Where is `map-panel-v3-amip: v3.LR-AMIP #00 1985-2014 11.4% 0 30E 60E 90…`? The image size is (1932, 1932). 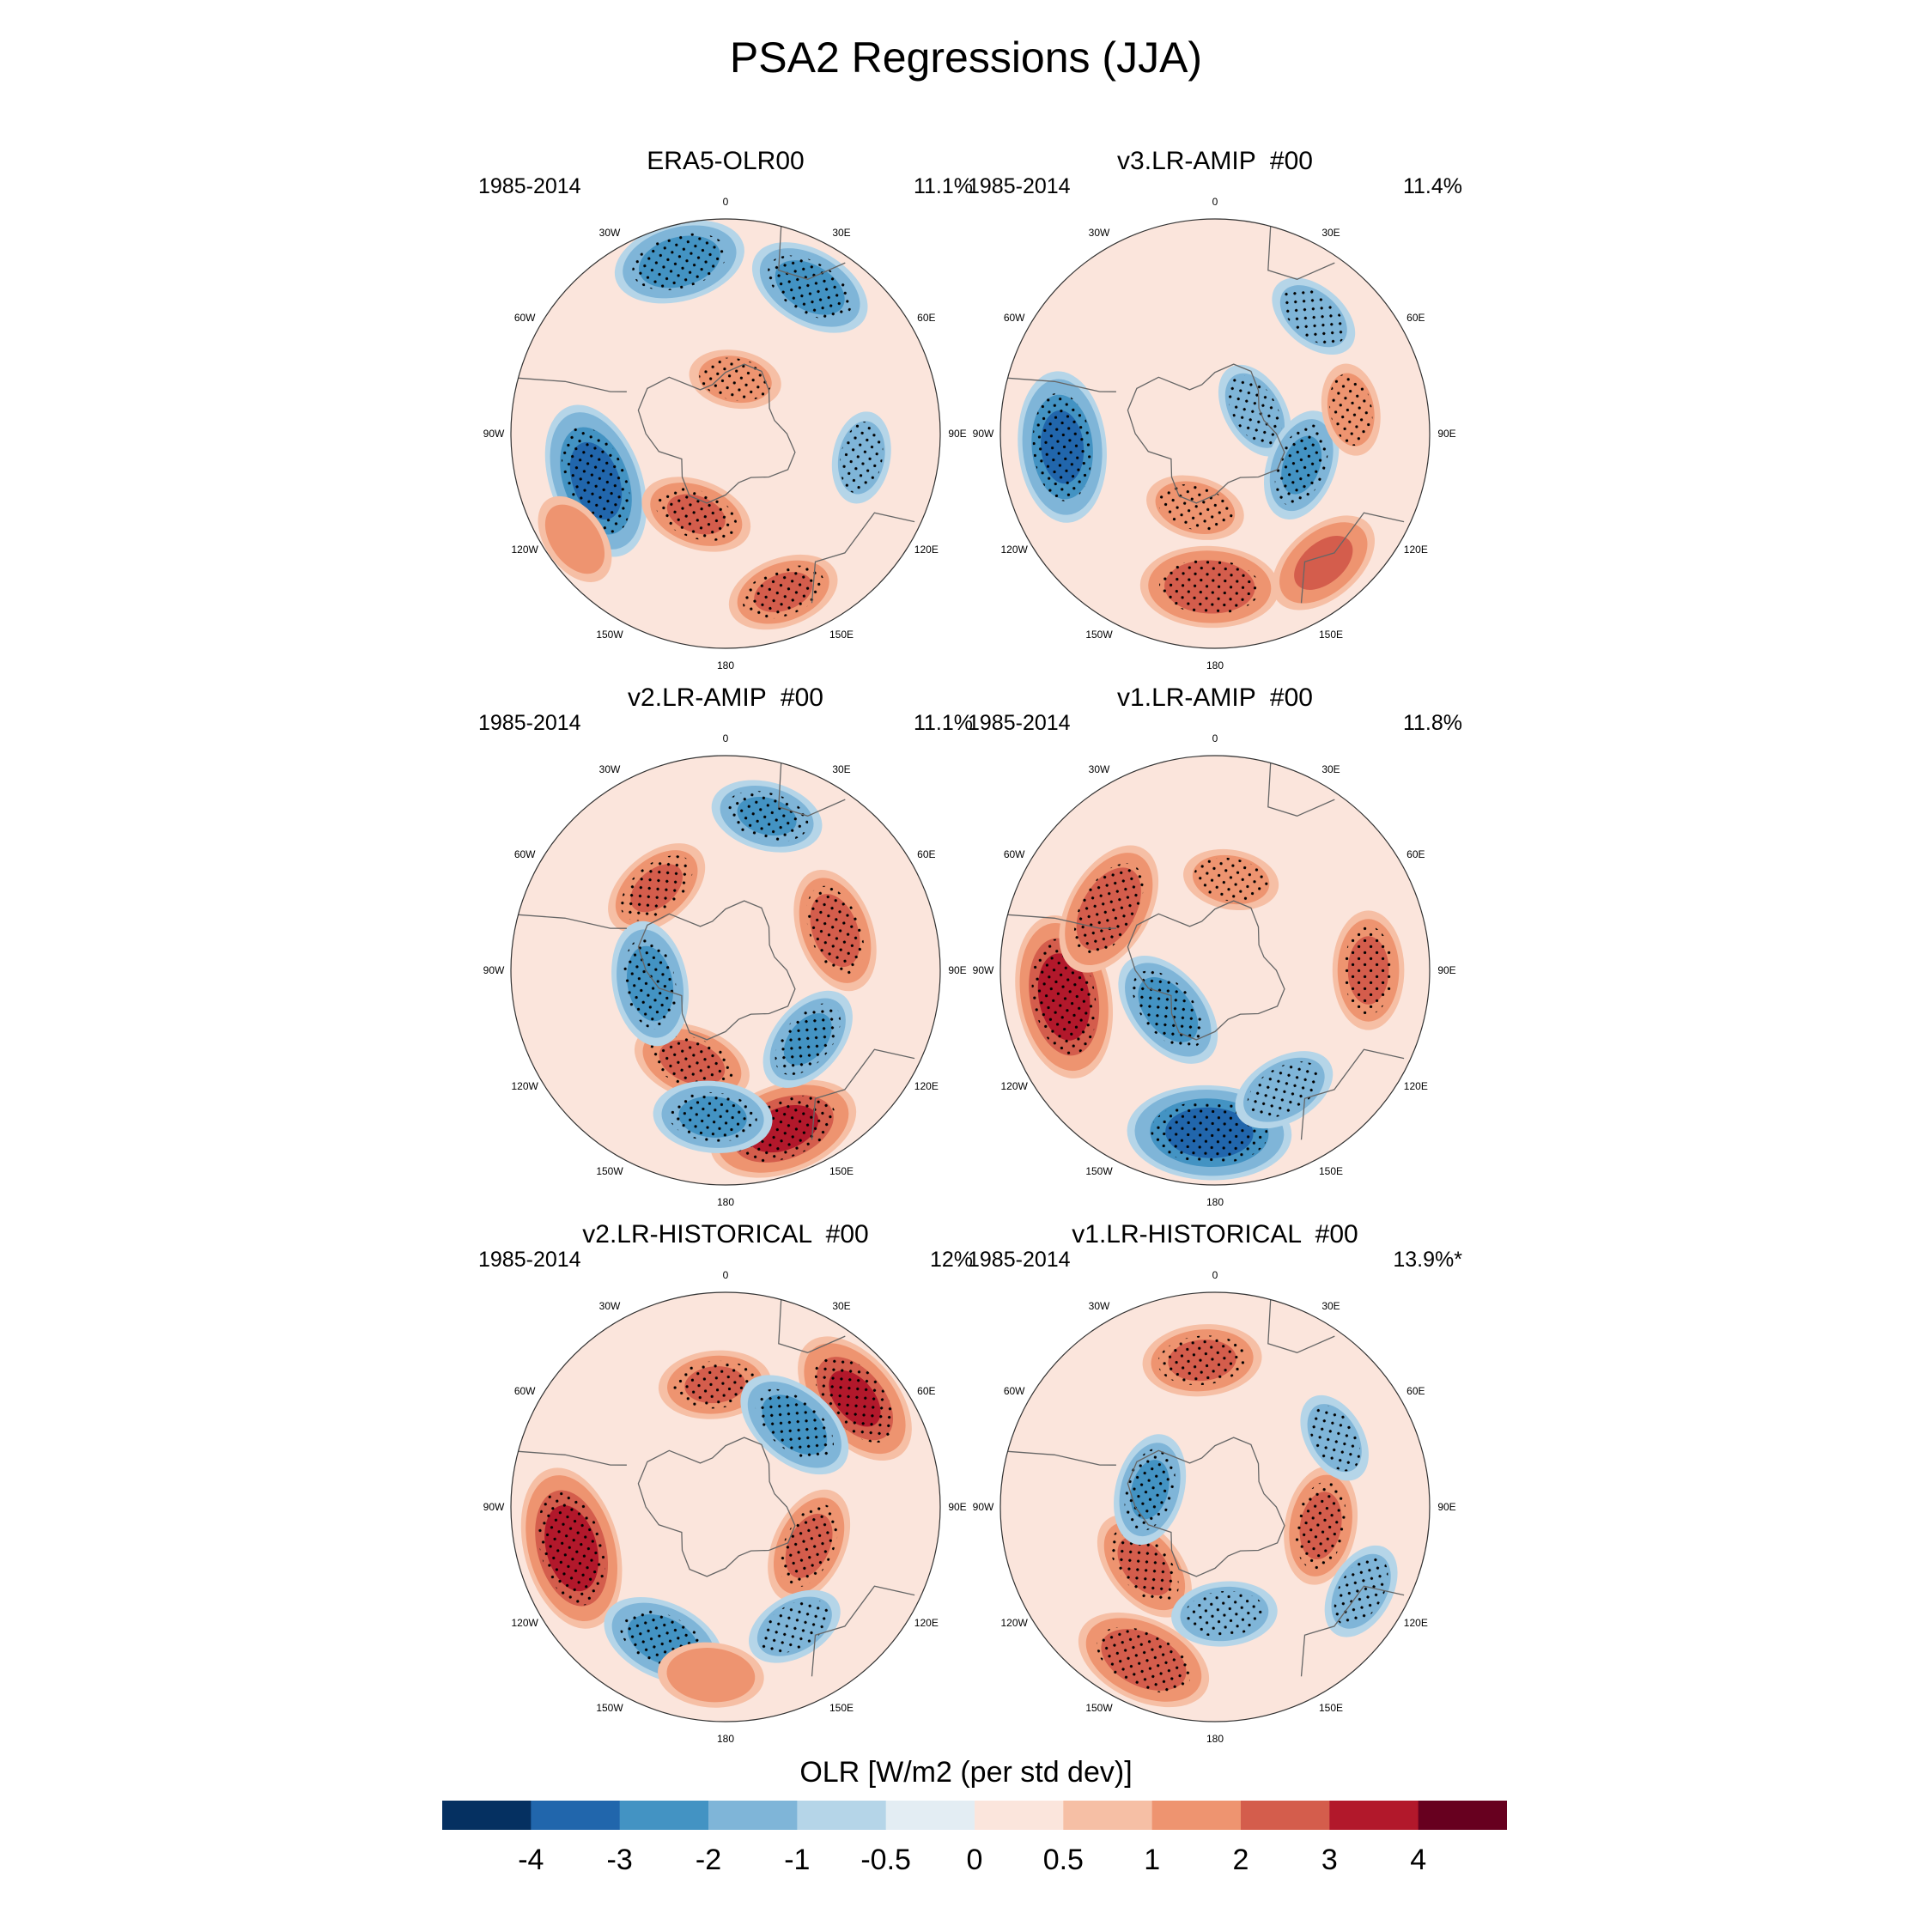 map-panel-v3-amip: v3.LR-AMIP #00 1985-2014 11.4% 0 30E 60E 90… is located at coordinates (1215, 410).